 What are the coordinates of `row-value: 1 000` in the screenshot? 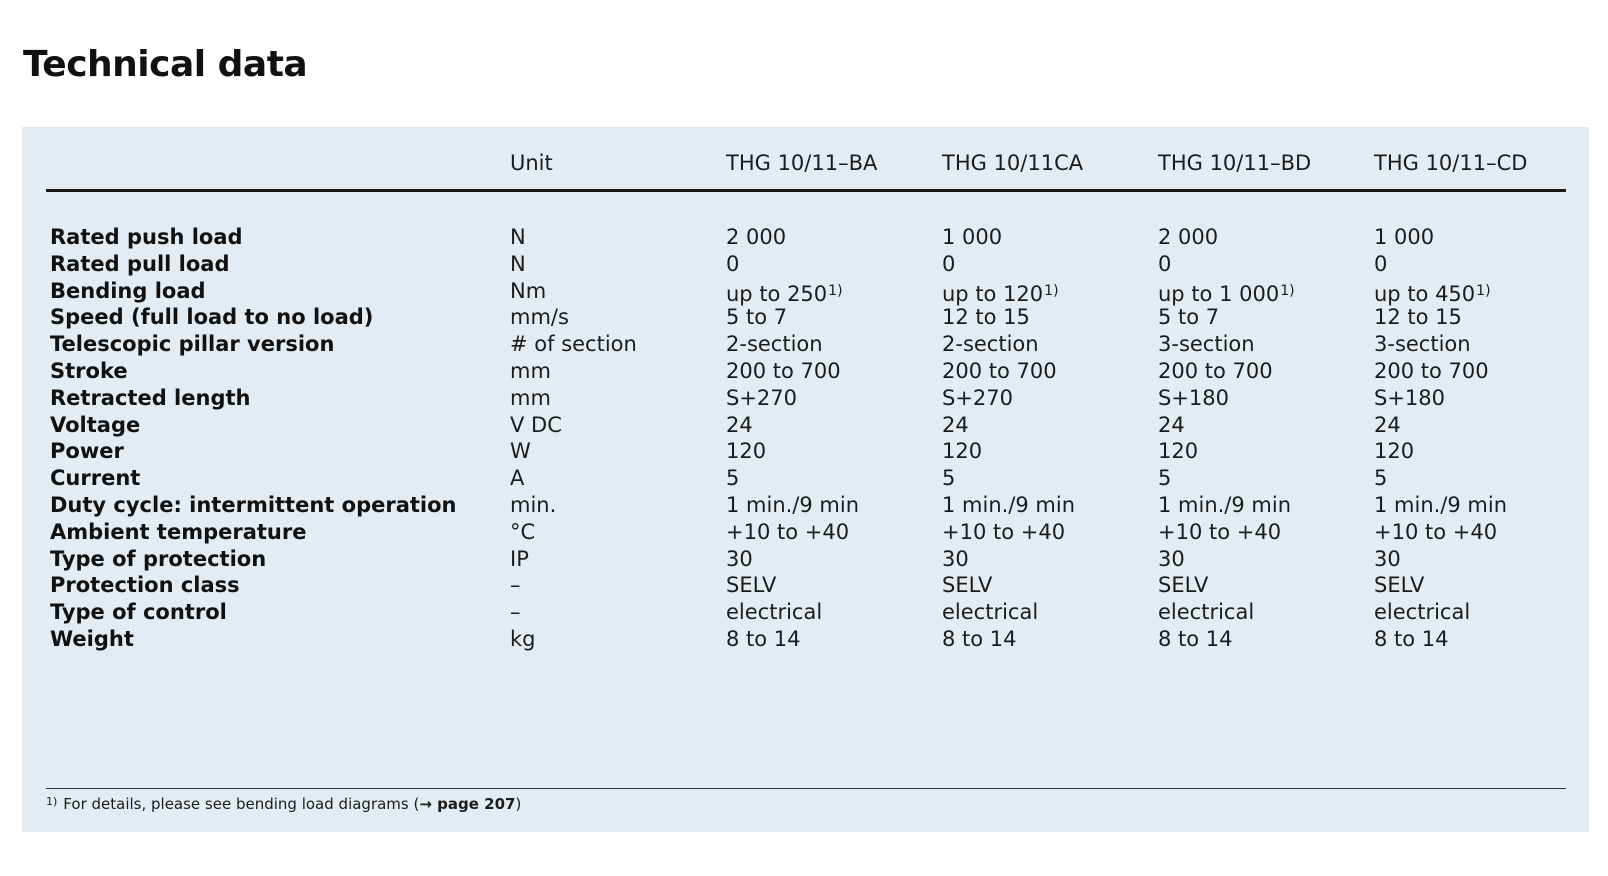 It's located at (1404, 237).